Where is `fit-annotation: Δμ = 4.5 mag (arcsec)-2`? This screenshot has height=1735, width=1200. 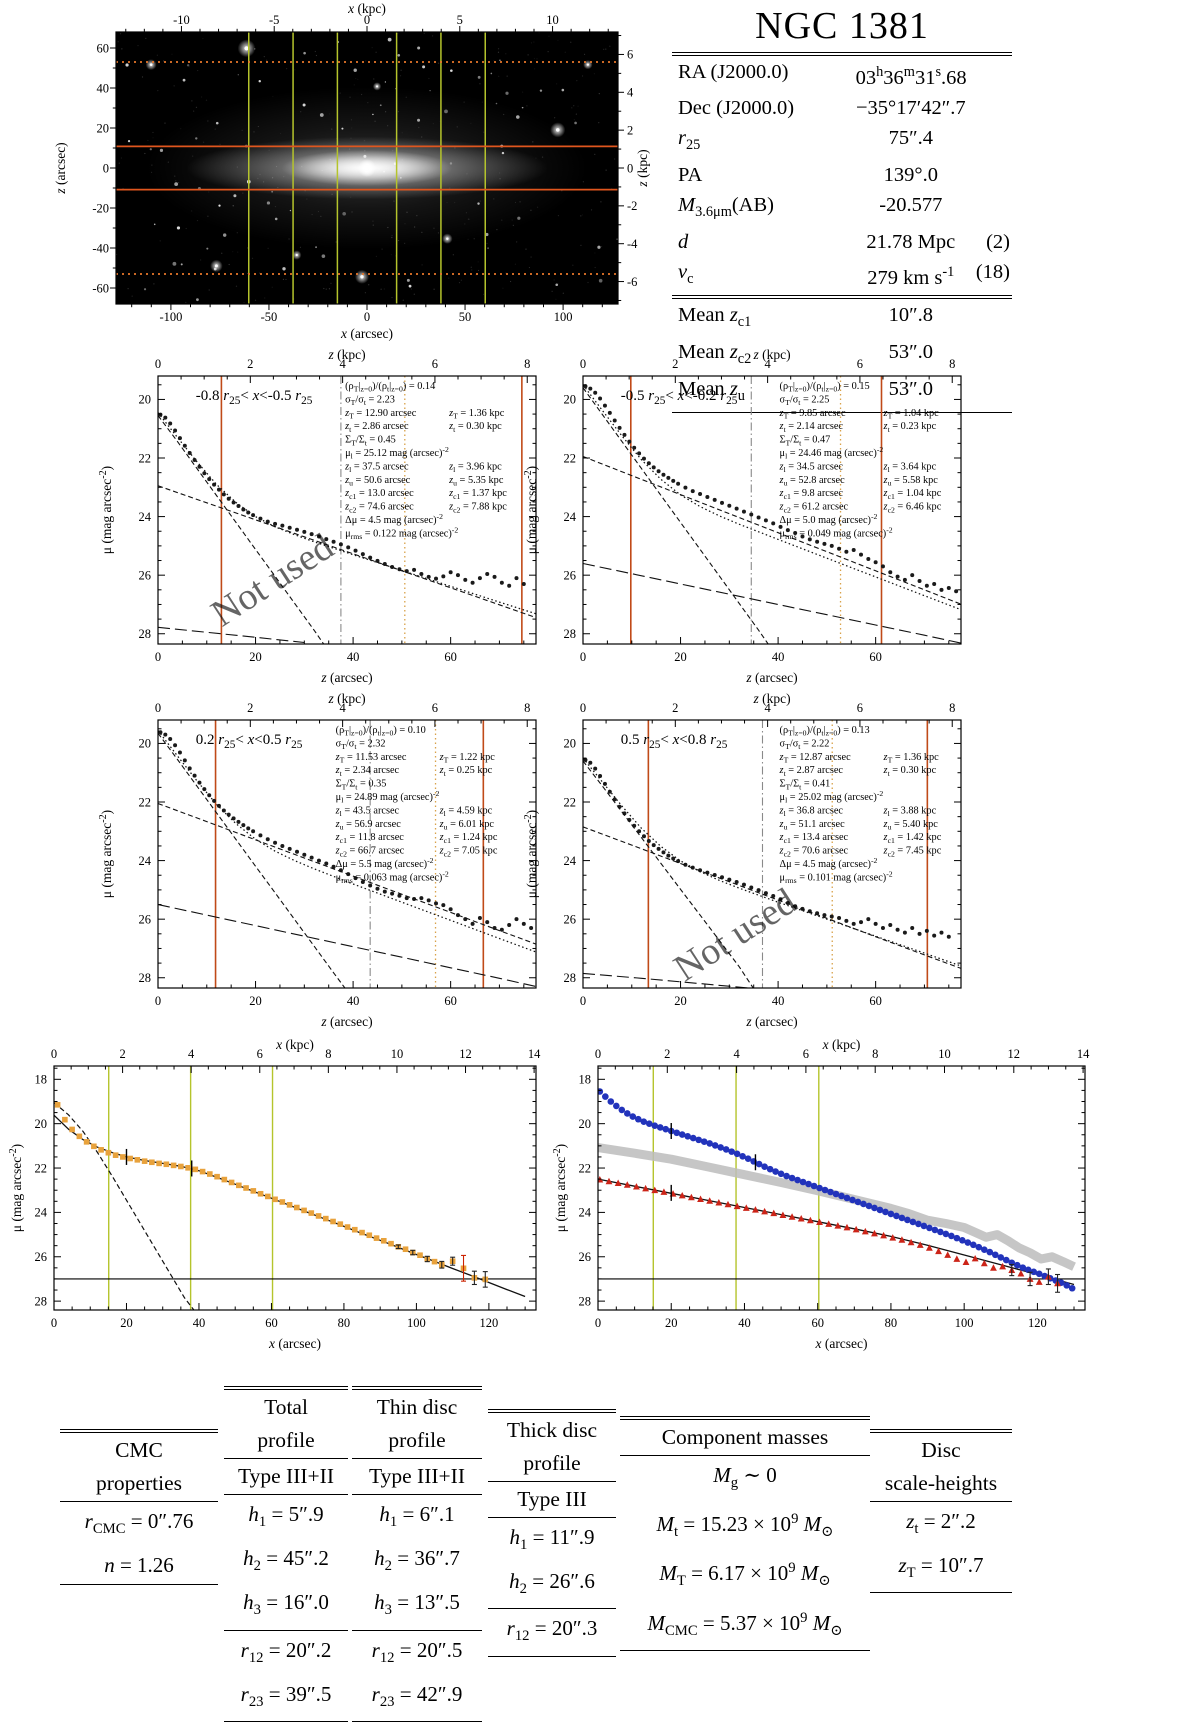
fit-annotation: Δμ = 4.5 mag (arcsec)-2 is located at coordinates (394, 519).